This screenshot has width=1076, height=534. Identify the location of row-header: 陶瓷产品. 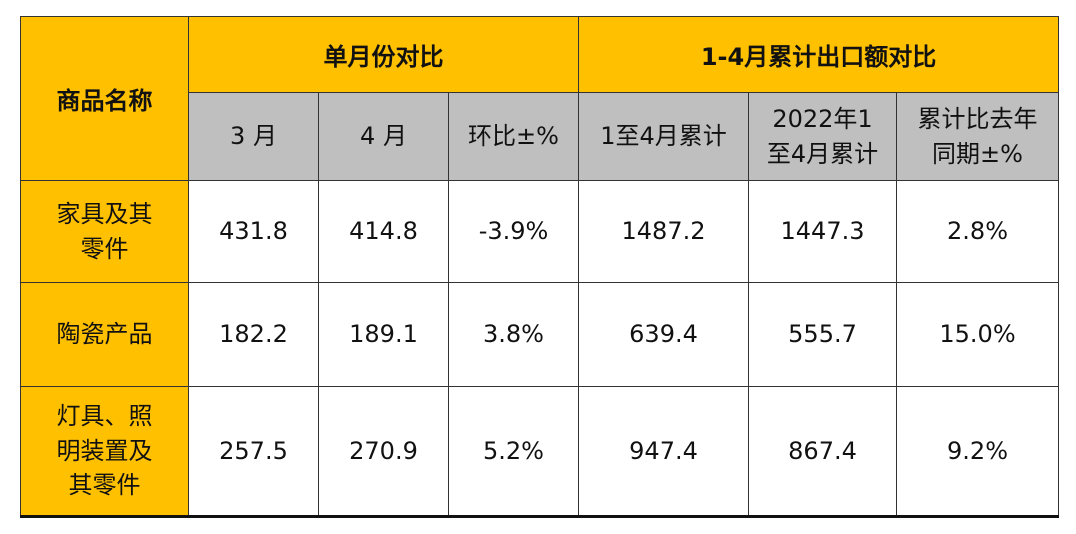
(104, 334).